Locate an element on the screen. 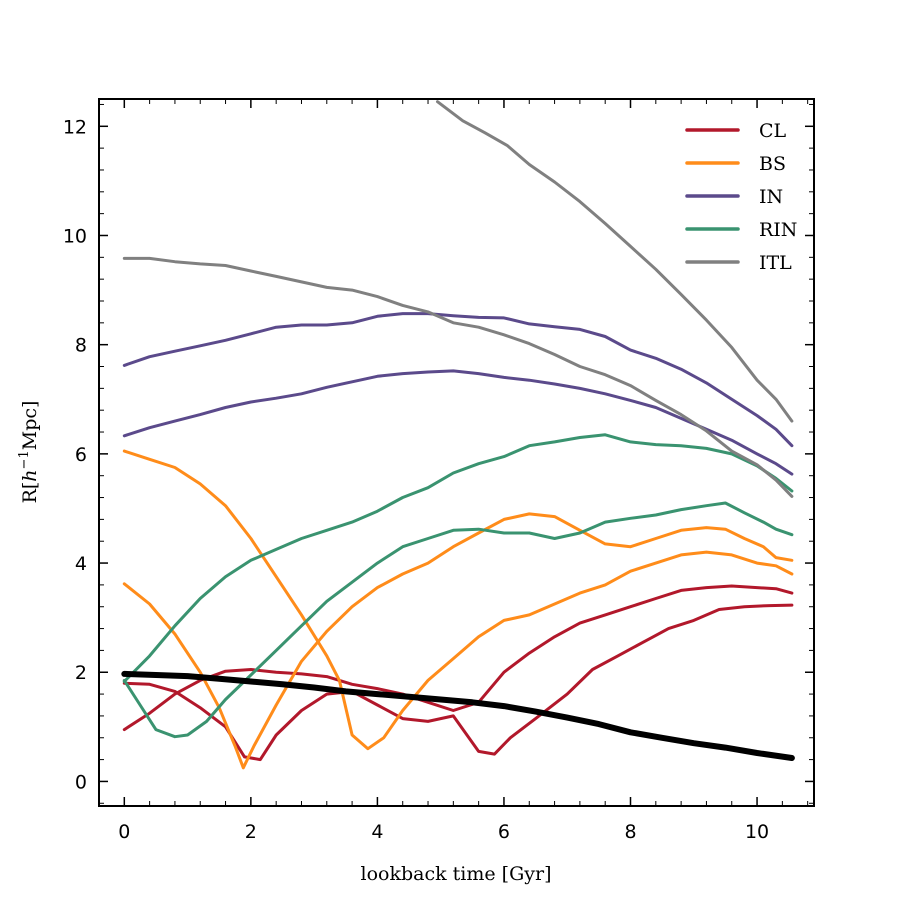 The image size is (913, 913). y-tick-label: 0 is located at coordinates (81, 782).